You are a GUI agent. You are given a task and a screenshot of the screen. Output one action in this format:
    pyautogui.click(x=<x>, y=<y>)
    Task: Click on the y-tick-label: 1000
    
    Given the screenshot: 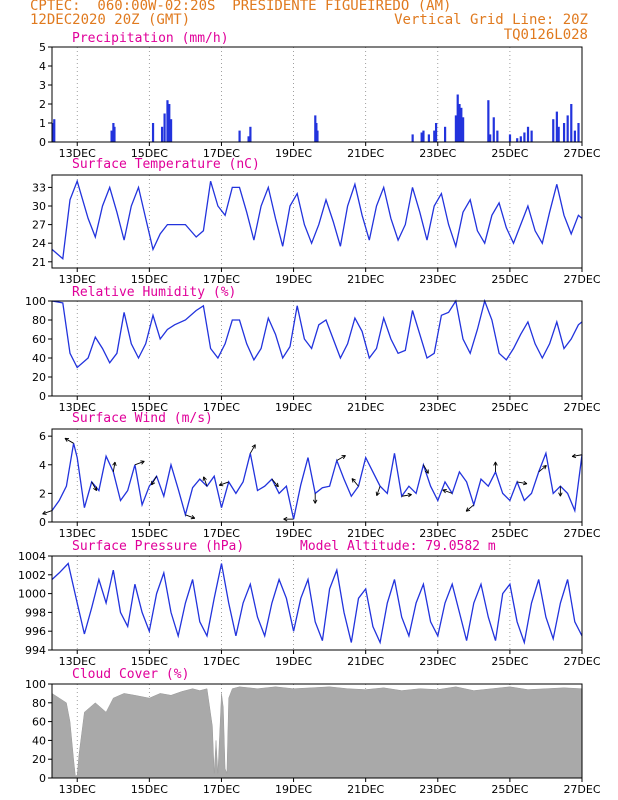 What is the action you would take?
    pyautogui.click(x=32, y=594)
    